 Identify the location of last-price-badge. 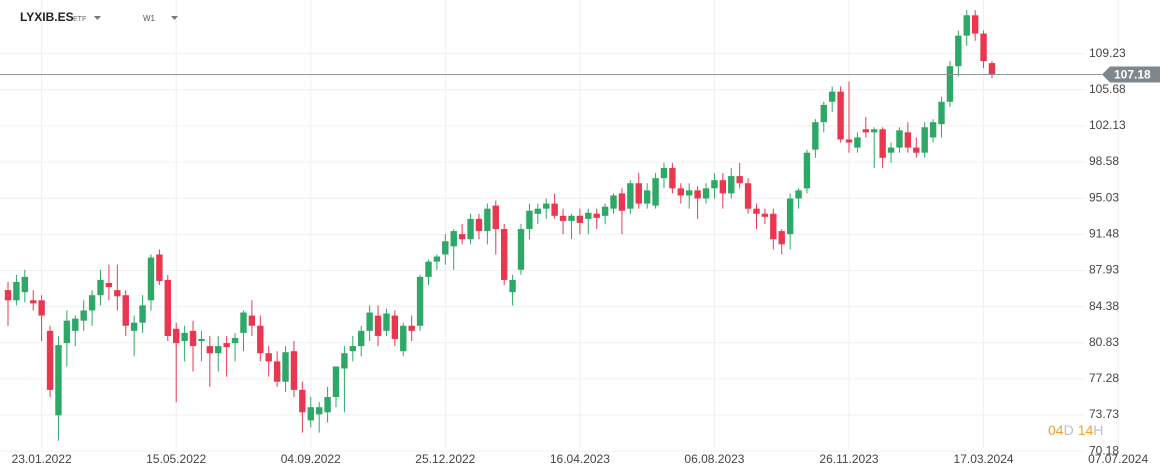
(1131, 74).